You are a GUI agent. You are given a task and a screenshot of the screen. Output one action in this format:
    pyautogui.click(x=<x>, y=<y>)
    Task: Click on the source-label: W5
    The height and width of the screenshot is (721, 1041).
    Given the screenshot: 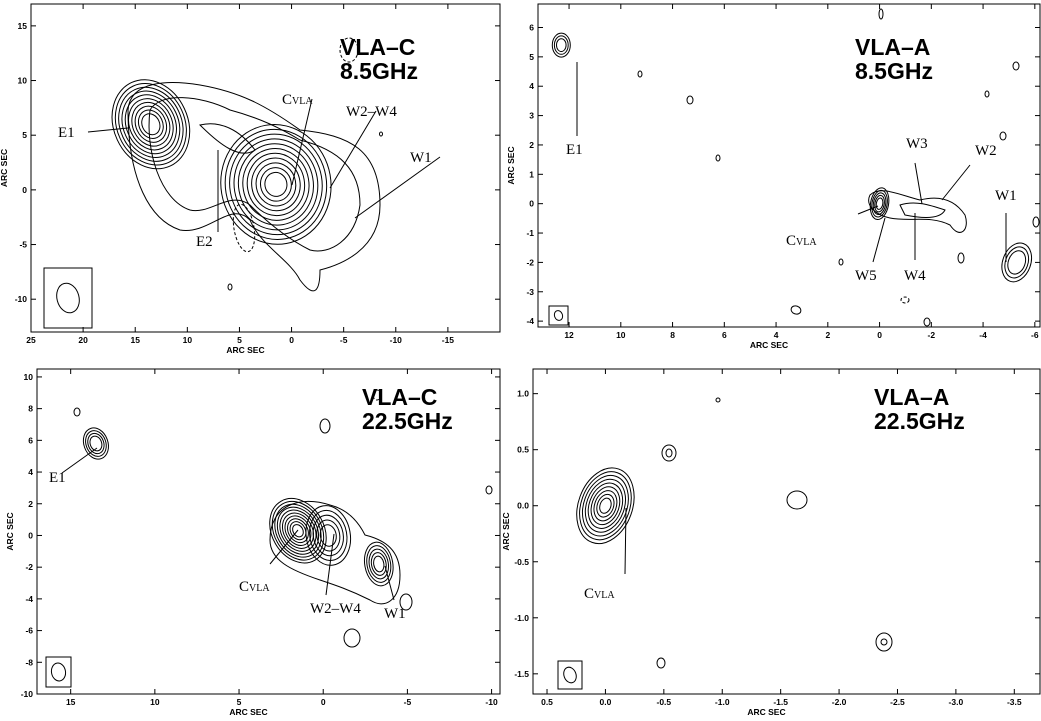 What is the action you would take?
    pyautogui.click(x=866, y=276)
    